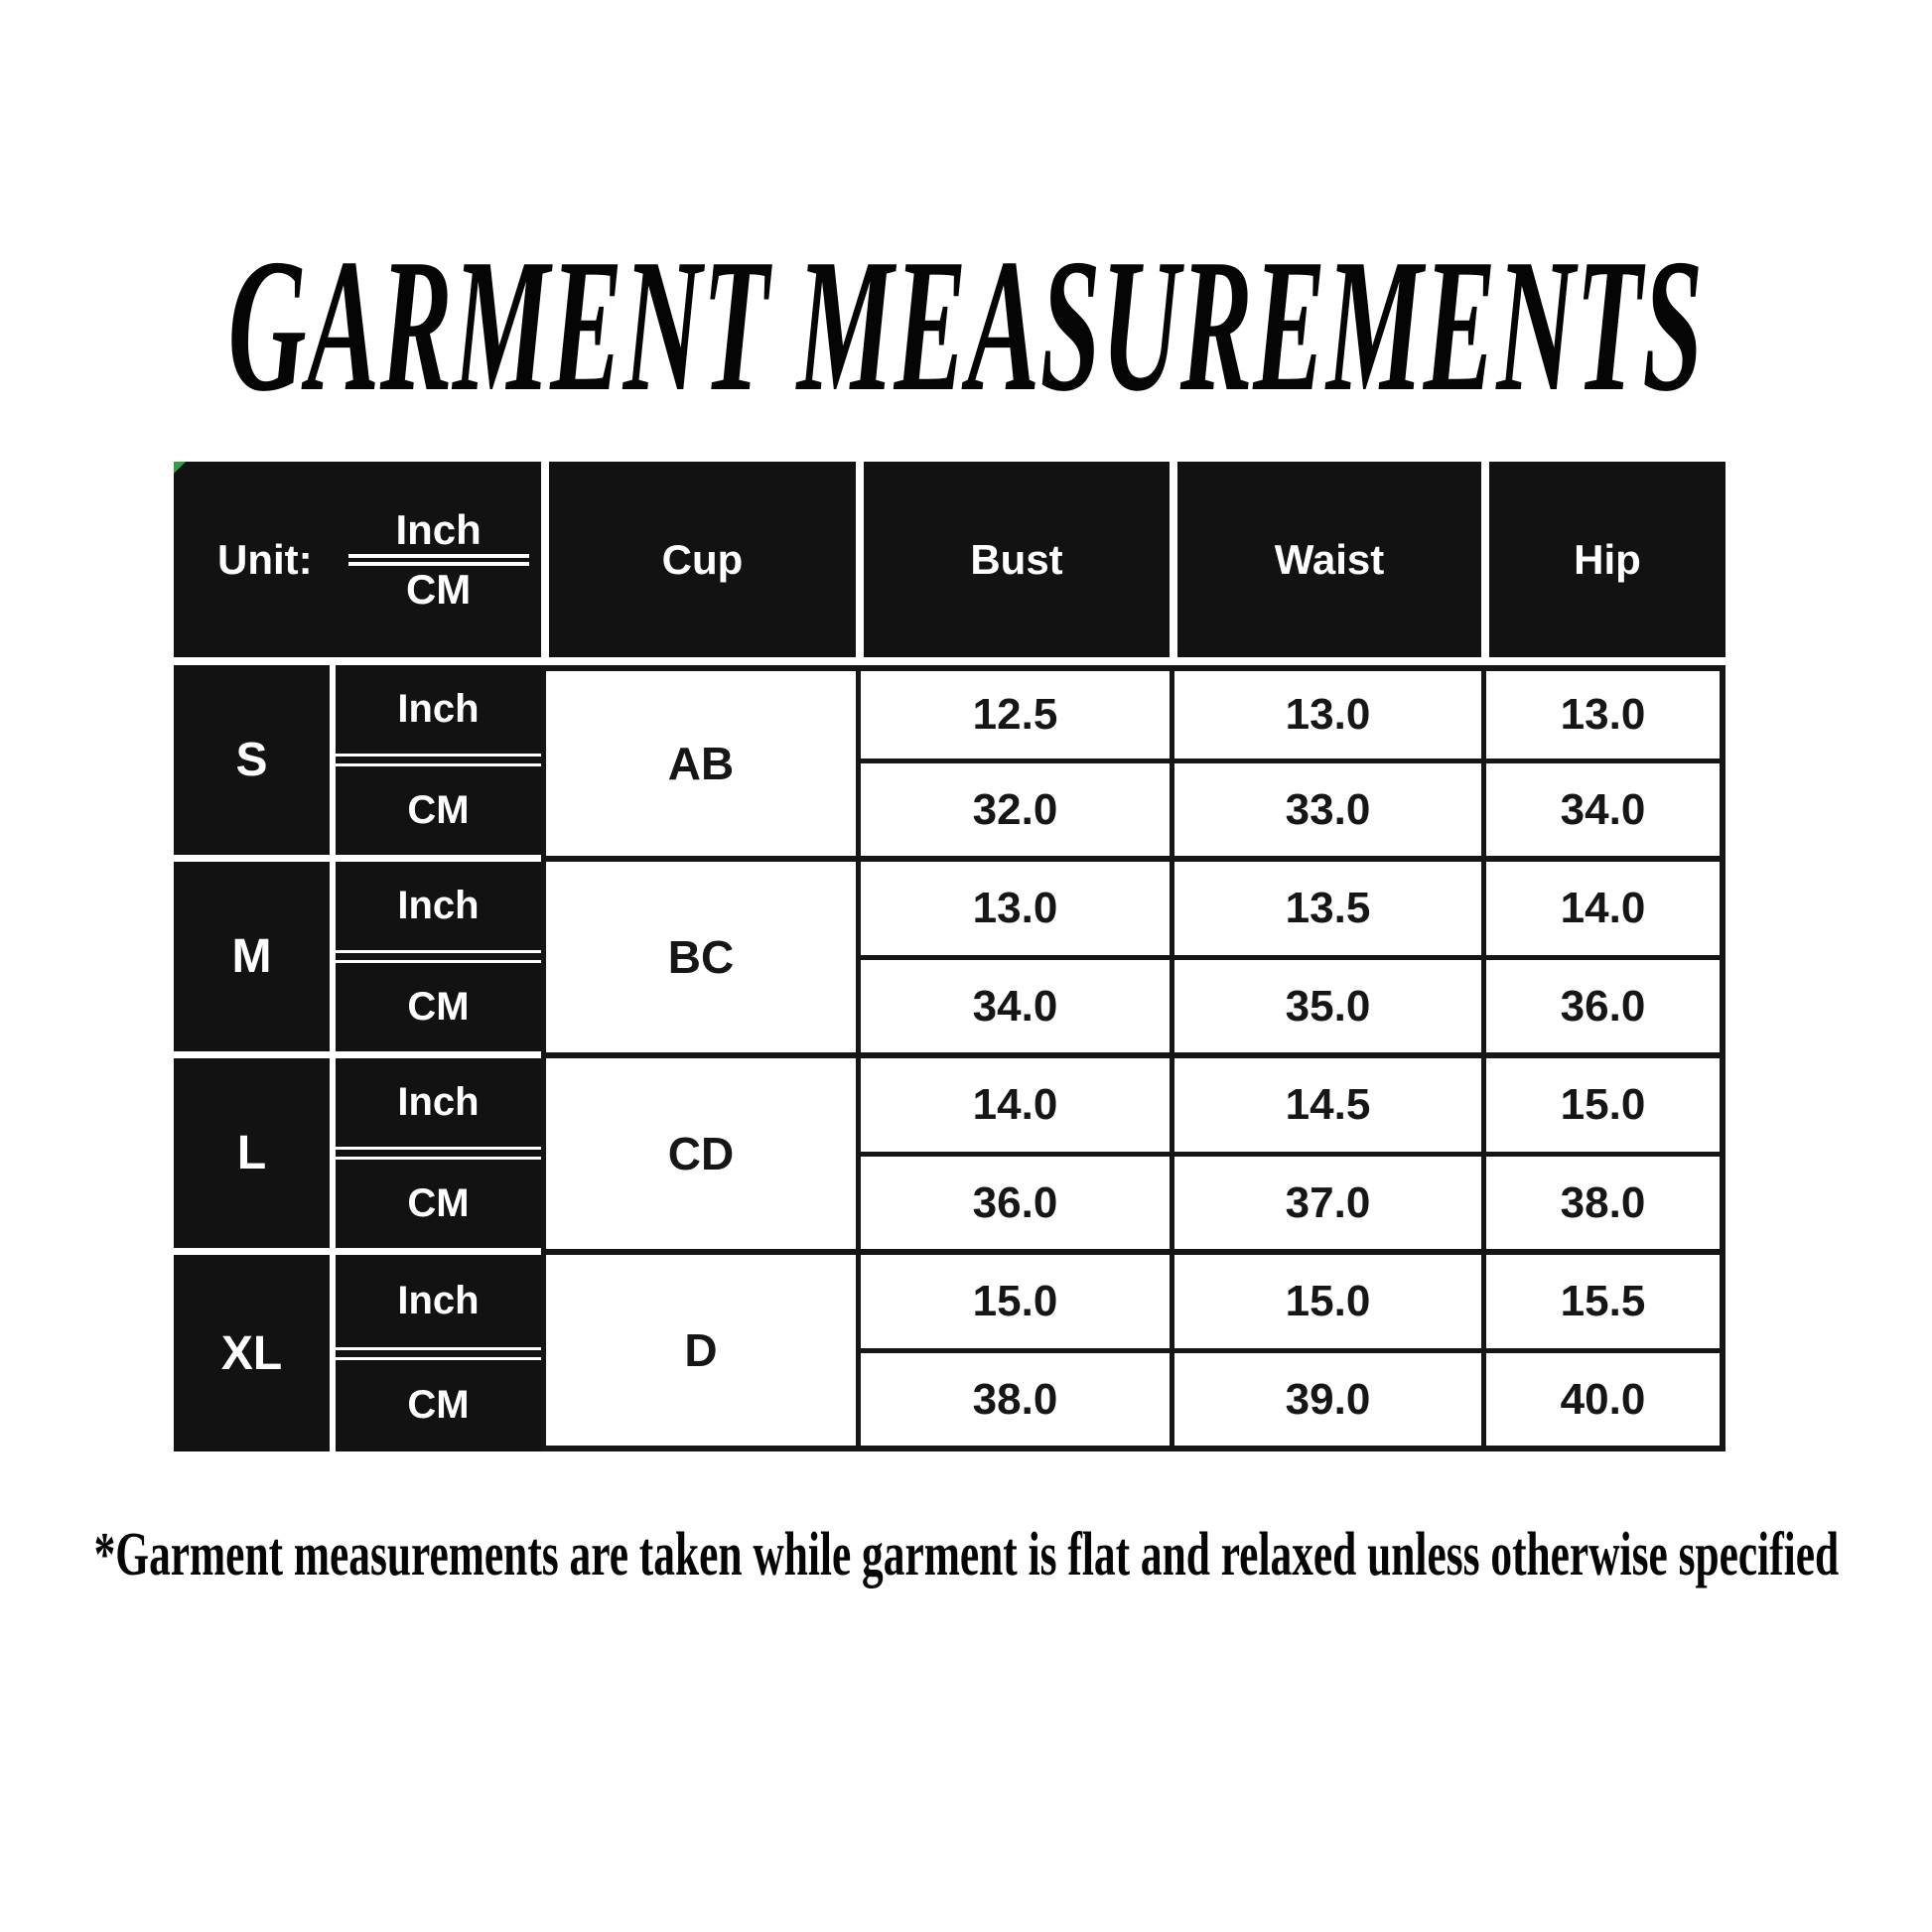 Image resolution: width=1932 pixels, height=1932 pixels. I want to click on value-xl-inch-bust: 15.0, so click(1013, 1304).